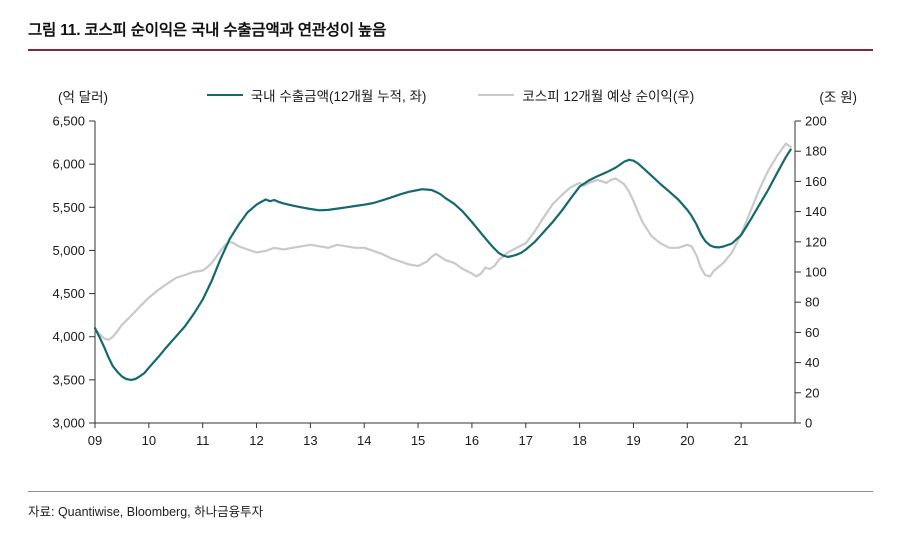 This screenshot has width=901, height=533. Describe the element at coordinates (608, 96) in the screenshot. I see `legend-label-profit: 코스피 12개월 예상 순이익(우)` at that location.